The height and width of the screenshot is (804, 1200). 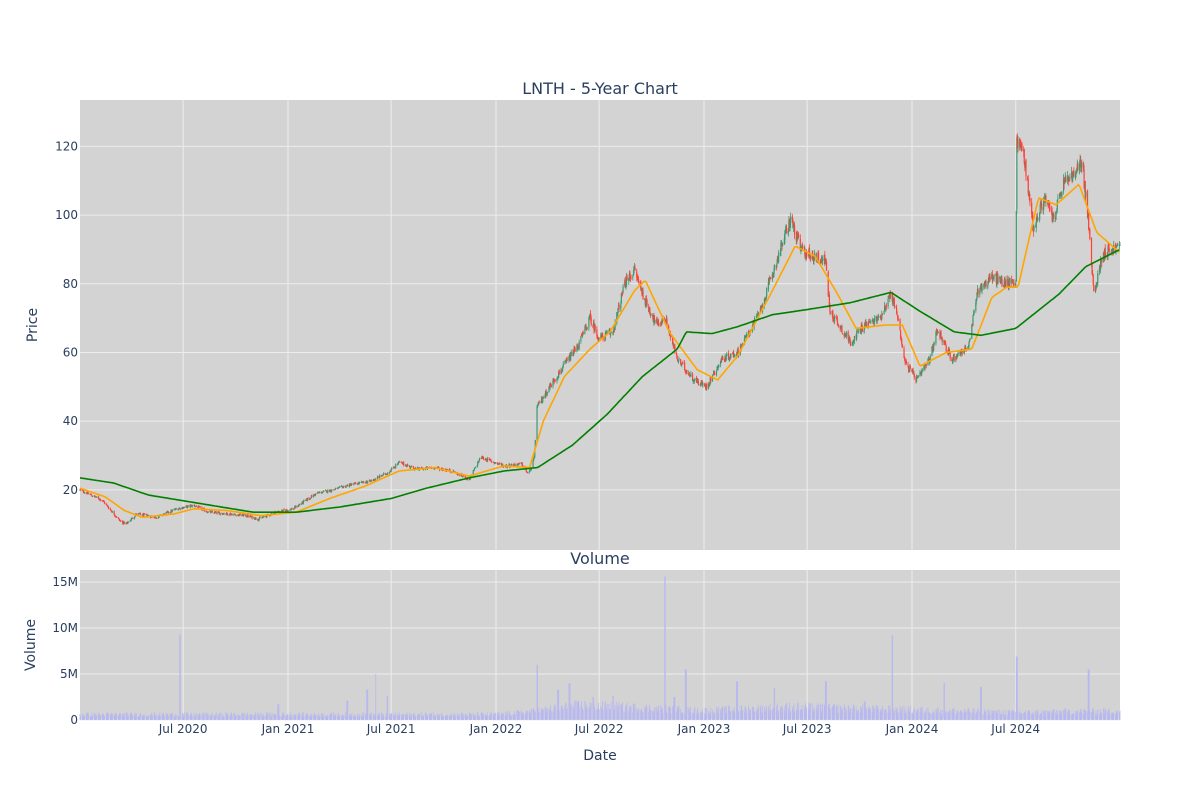 I want to click on price-y-tick-label: 100, so click(x=66, y=215).